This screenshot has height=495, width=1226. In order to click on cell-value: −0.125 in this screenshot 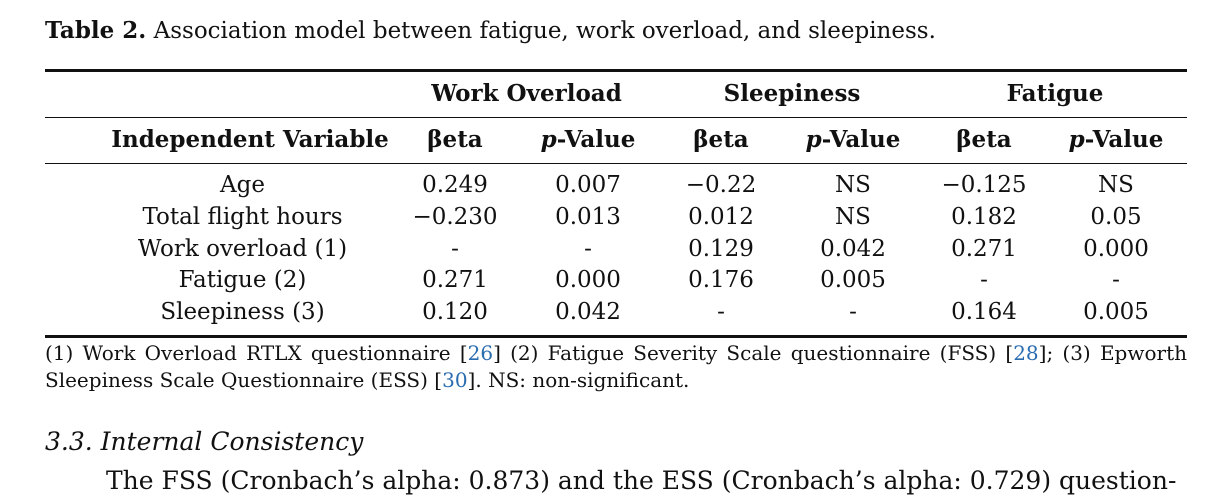, I will do `click(984, 185)`.